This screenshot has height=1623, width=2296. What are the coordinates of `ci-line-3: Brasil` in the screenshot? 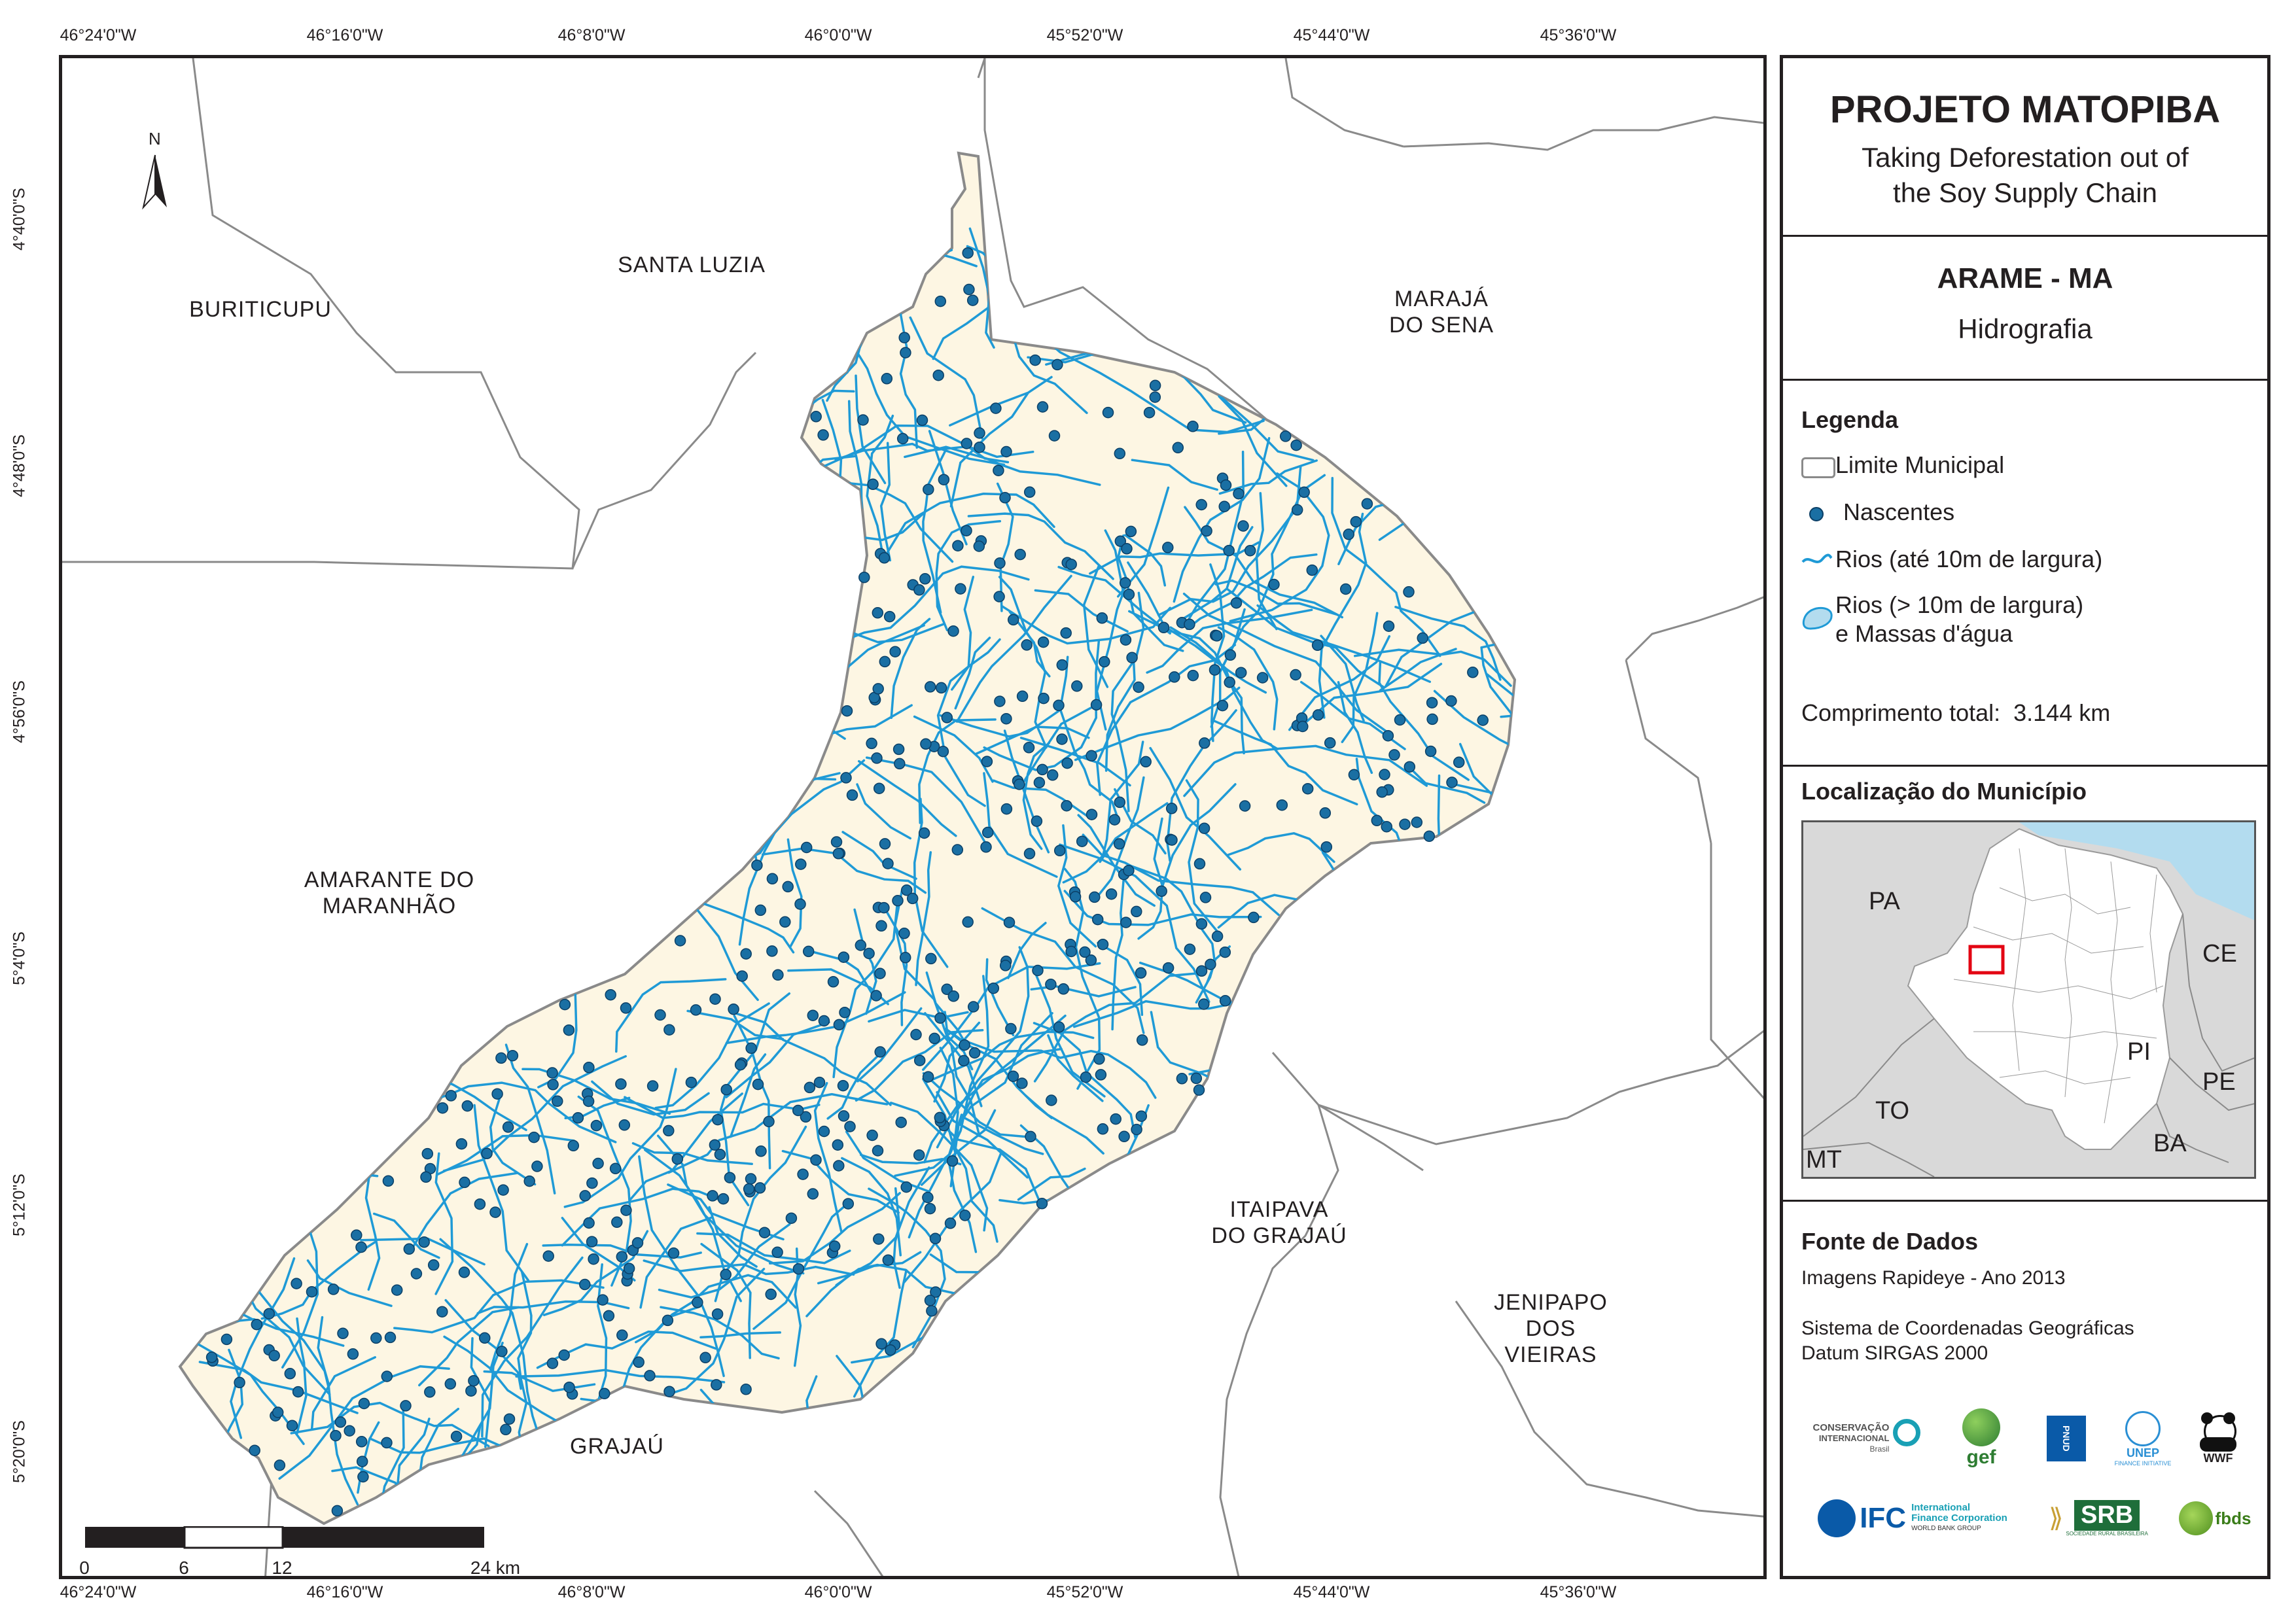 It's located at (1880, 1449).